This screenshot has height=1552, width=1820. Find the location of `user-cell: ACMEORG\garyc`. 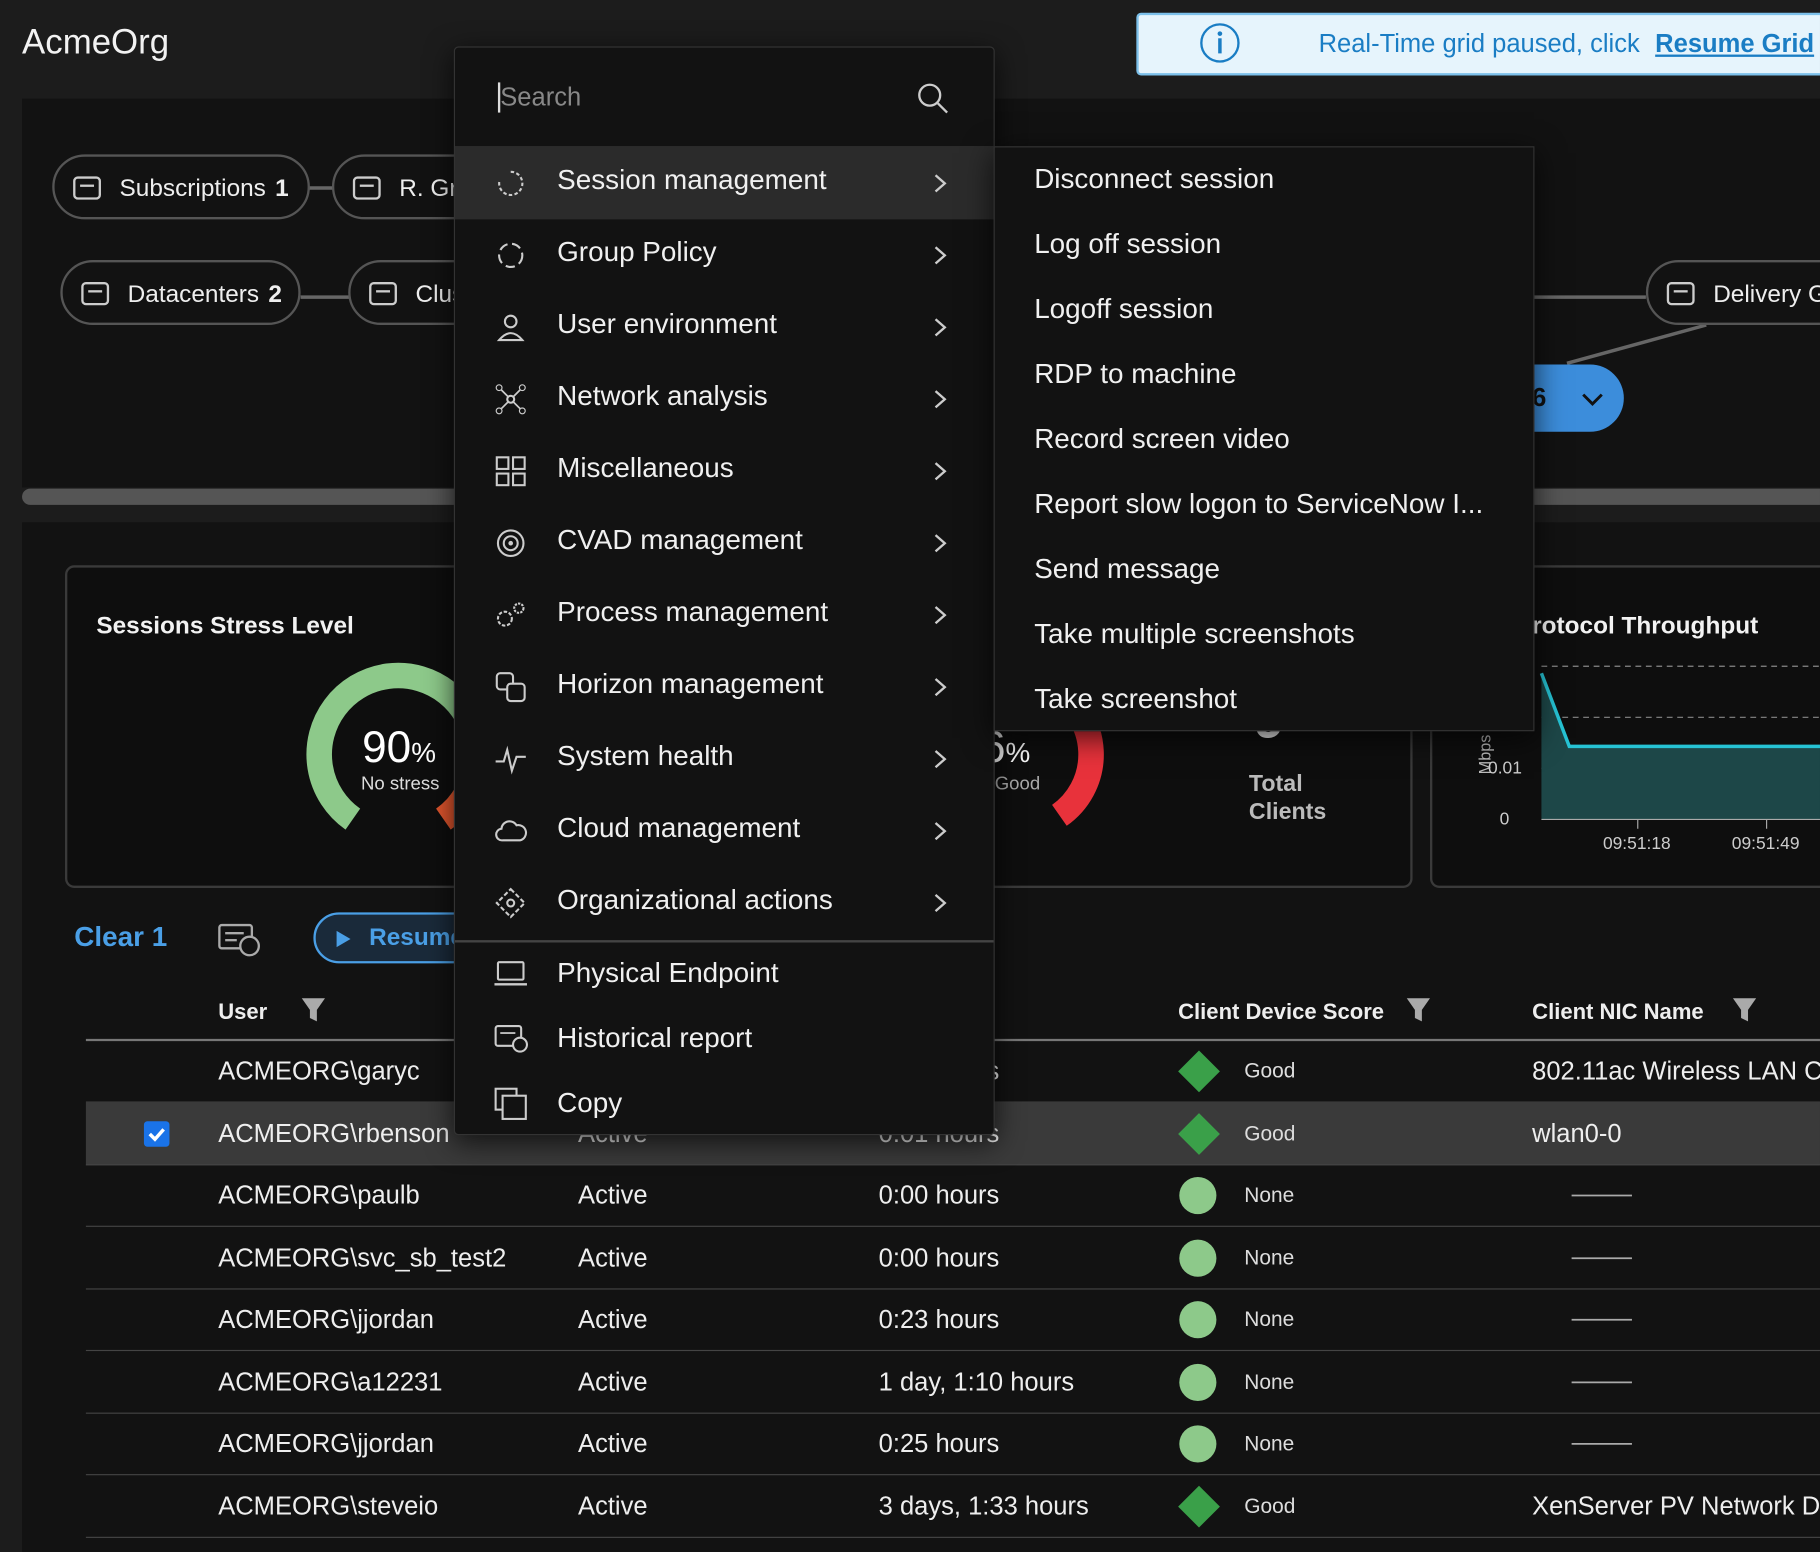

user-cell: ACMEORG\garyc is located at coordinates (319, 1071).